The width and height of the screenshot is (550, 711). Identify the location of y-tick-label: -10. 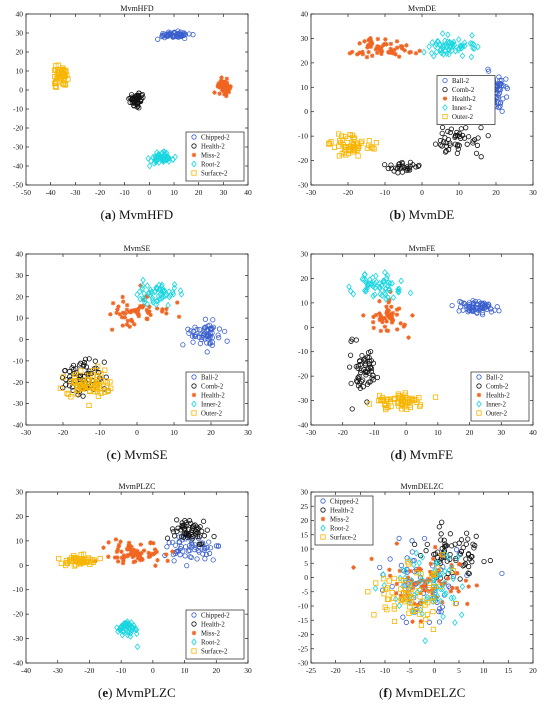
(303, 606).